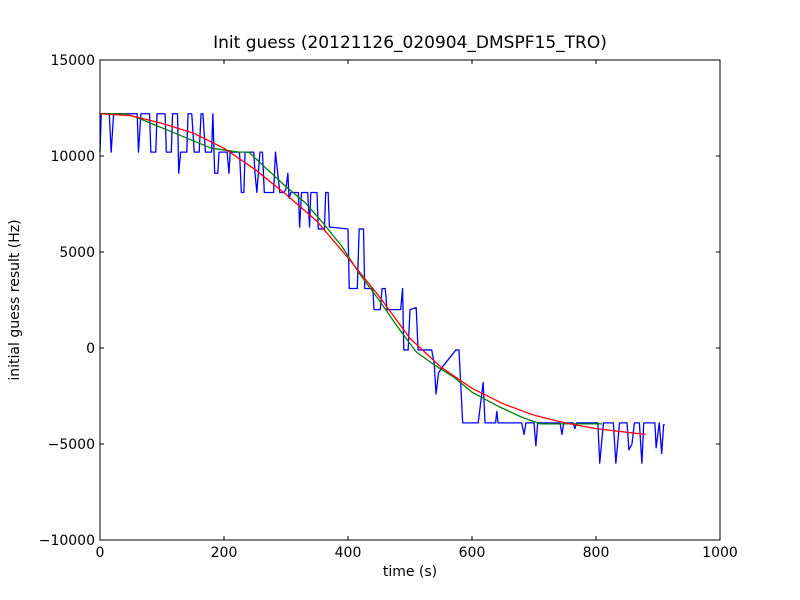  I want to click on x-axis-label: time (s), so click(410, 572).